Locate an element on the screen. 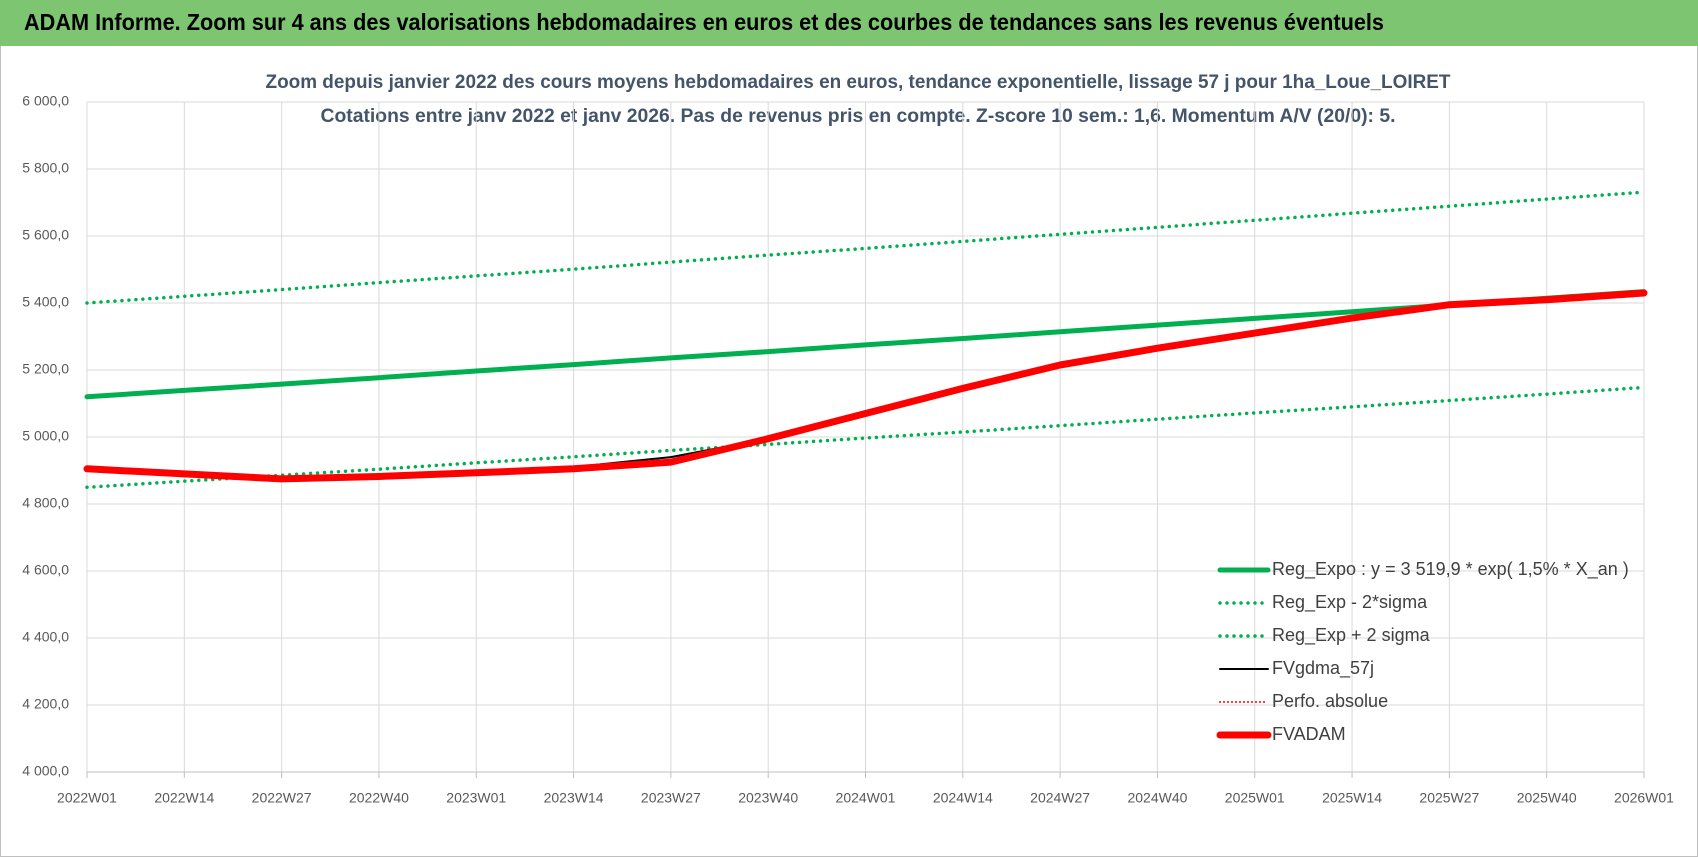 This screenshot has height=857, width=1698. x-tick-label: 2023W01 is located at coordinates (476, 798).